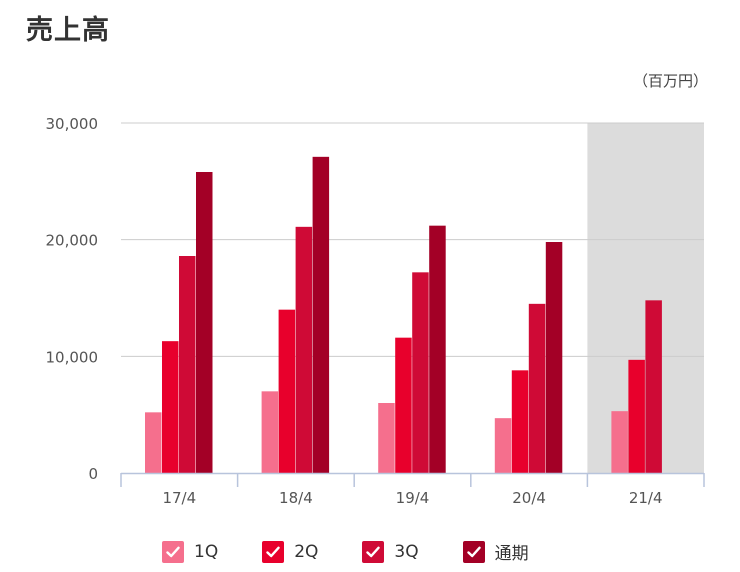  I want to click on legend-label: 1Q, so click(206, 551).